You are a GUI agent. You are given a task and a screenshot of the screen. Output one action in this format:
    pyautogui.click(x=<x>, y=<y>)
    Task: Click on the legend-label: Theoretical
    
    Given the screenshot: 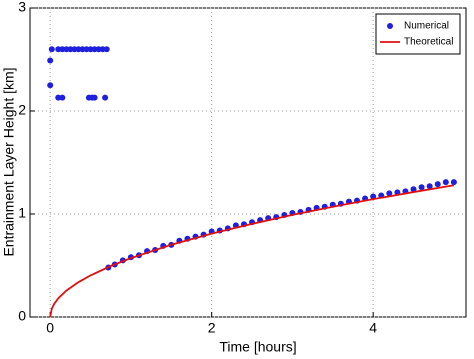 What is the action you would take?
    pyautogui.click(x=428, y=42)
    